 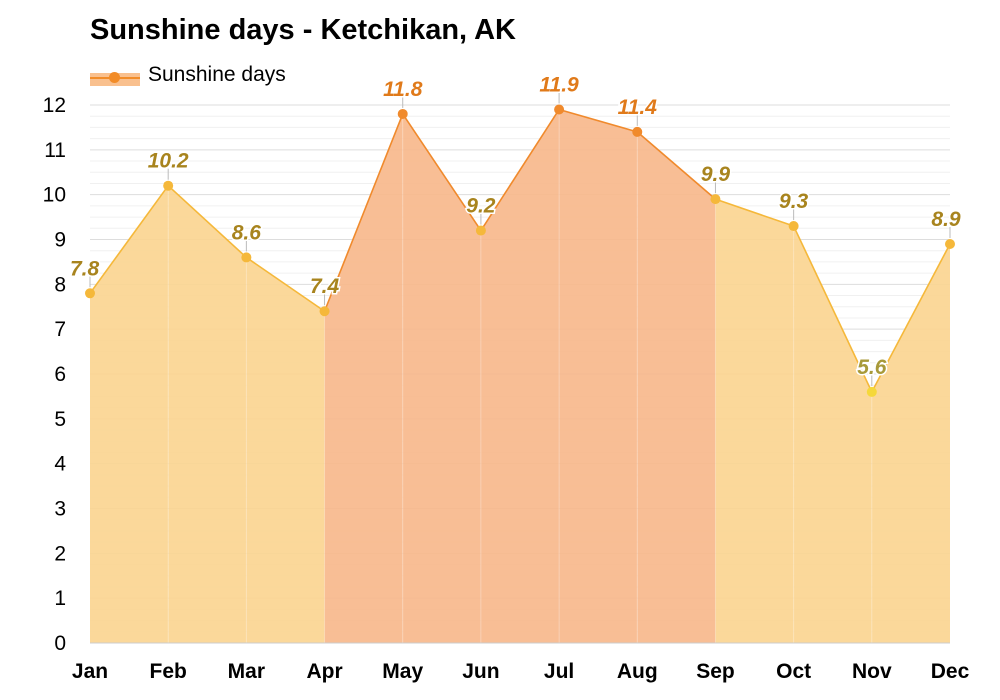 I want to click on x-tick-label-jan: Jan, so click(x=90, y=671).